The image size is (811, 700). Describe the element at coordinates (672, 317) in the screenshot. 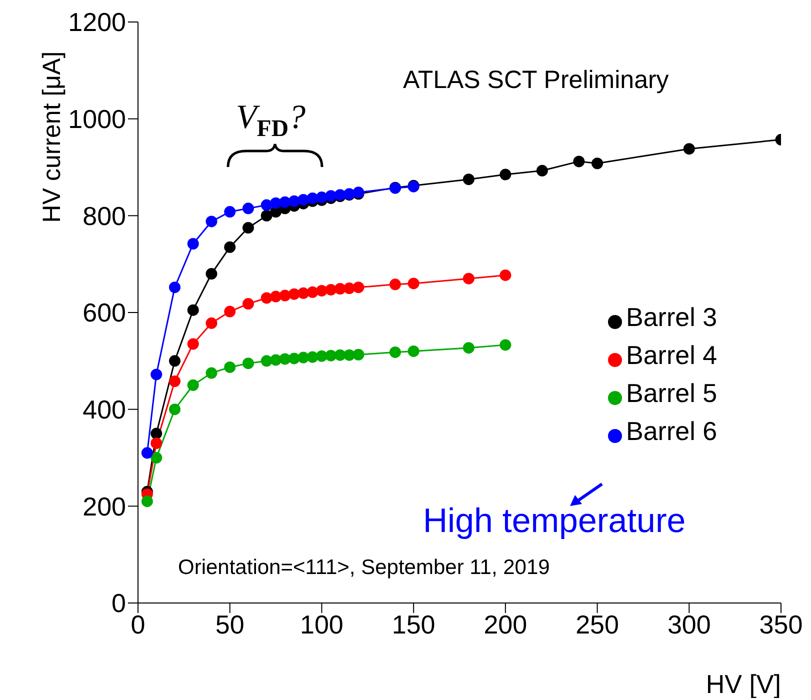

I see `legend-label: Barrel 3` at that location.